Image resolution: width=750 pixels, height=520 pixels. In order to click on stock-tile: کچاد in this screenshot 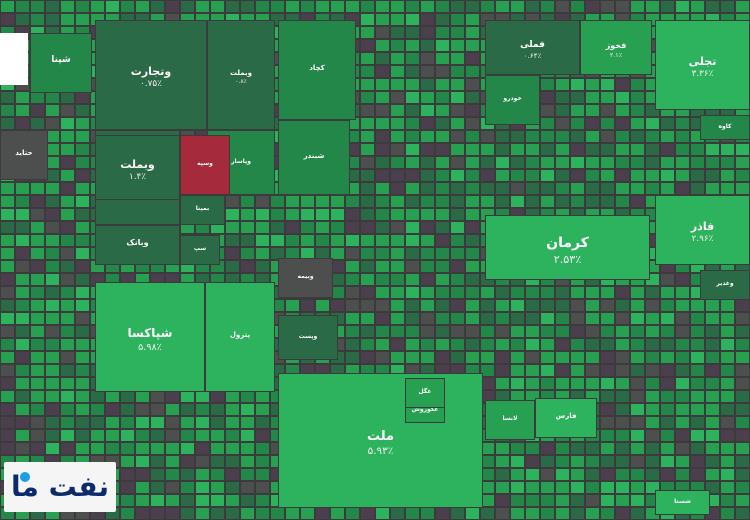, I will do `click(317, 70)`.